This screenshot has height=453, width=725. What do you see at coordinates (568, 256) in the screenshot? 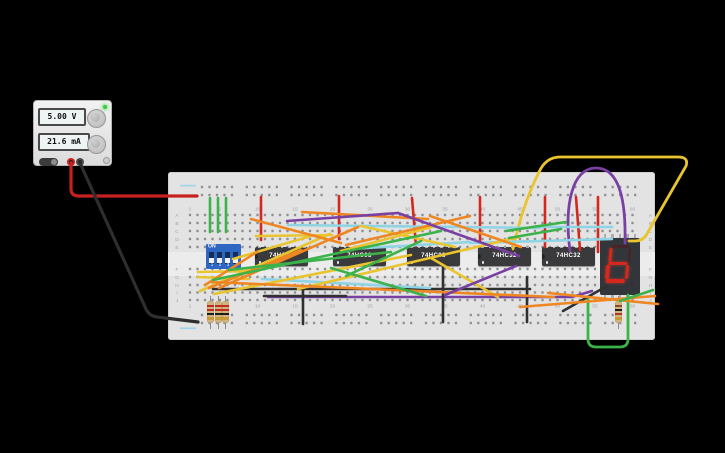
I see `chip-74hc32-b: 74HC32` at bounding box center [568, 256].